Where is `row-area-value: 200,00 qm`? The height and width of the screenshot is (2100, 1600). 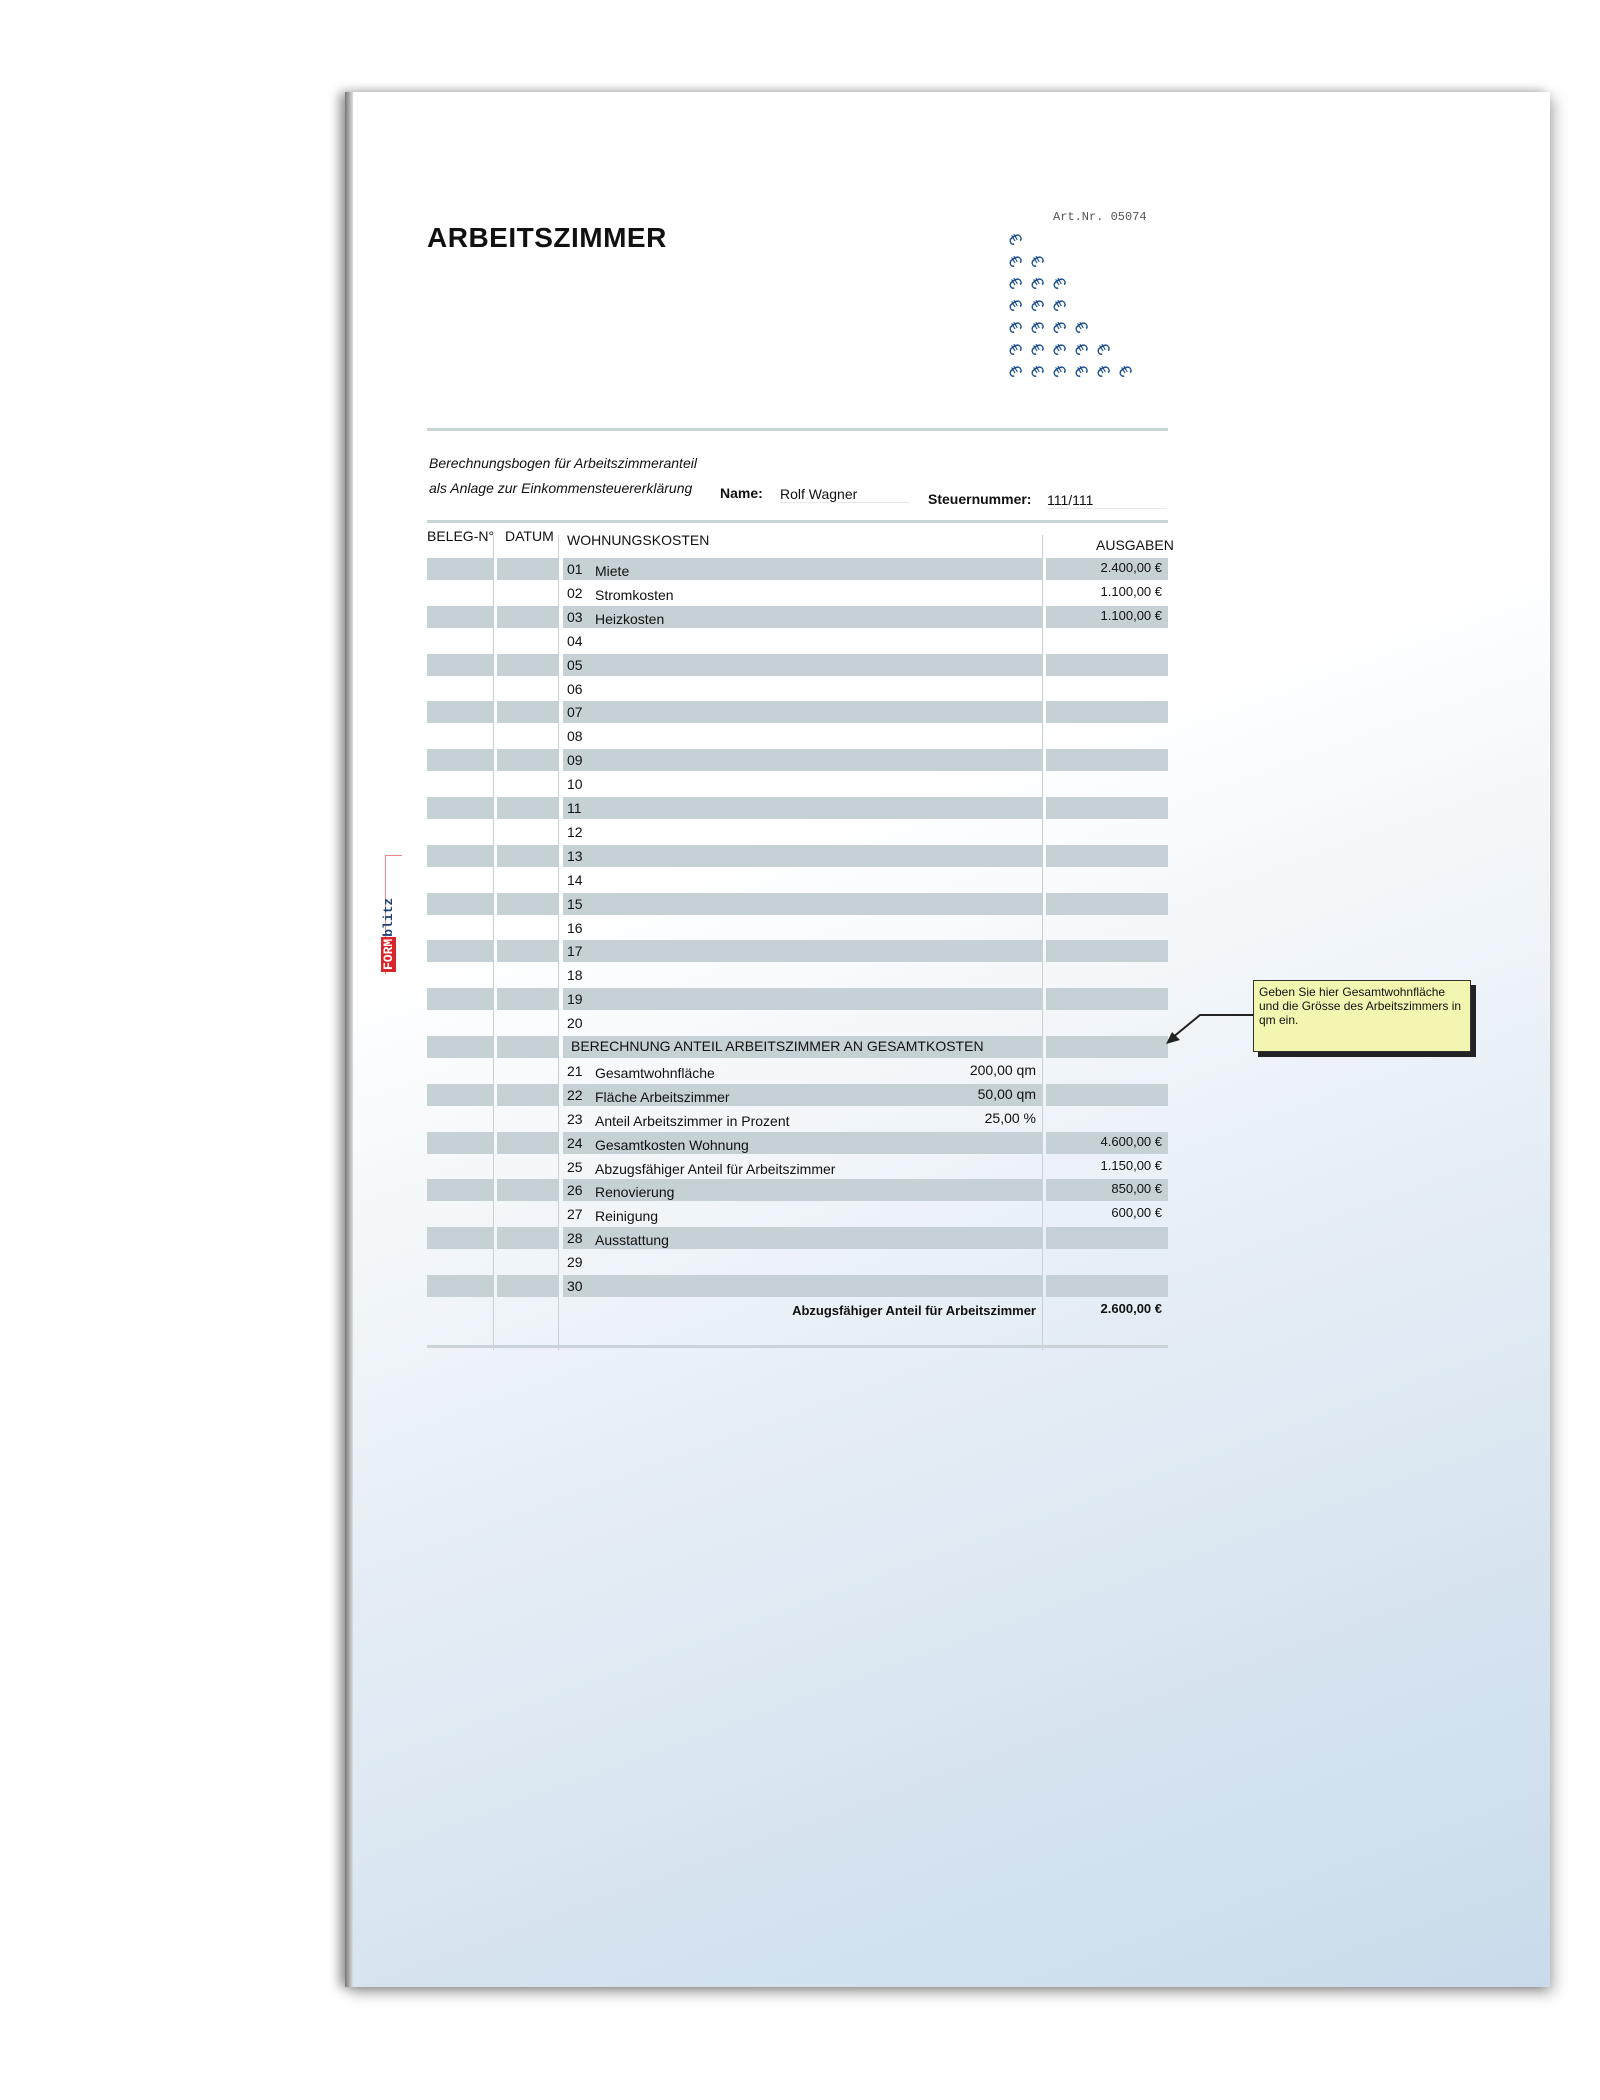
row-area-value: 200,00 qm is located at coordinates (1002, 1069).